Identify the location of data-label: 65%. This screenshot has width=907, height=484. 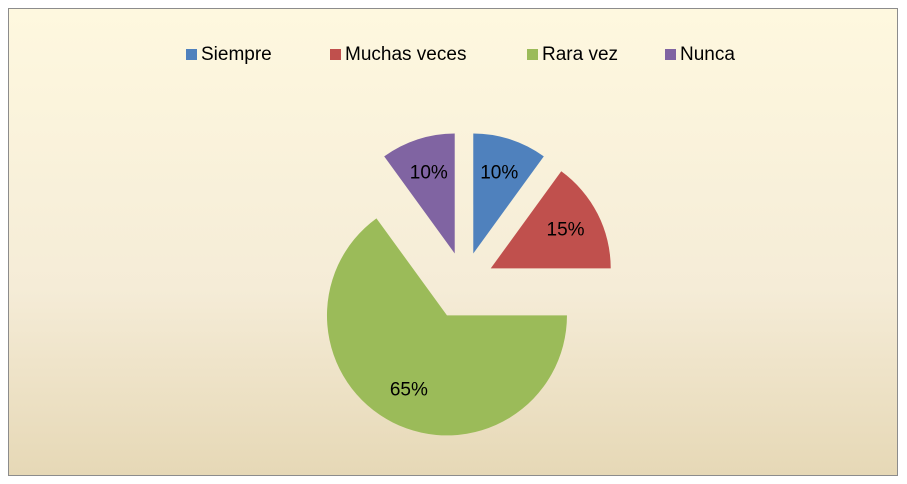
(409, 389).